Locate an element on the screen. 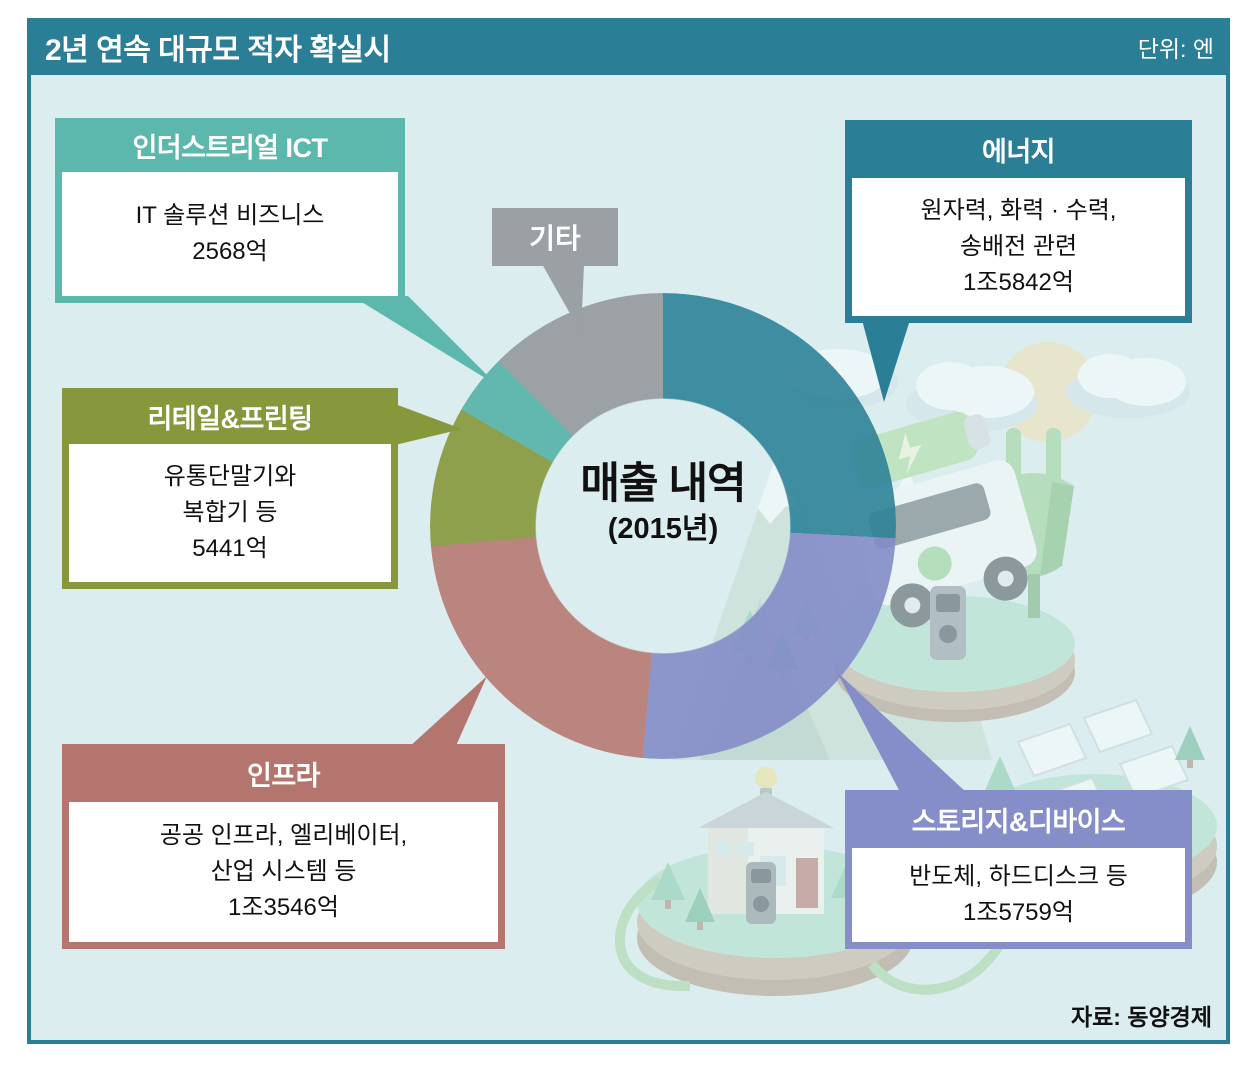  callout-etc: 기타 is located at coordinates (555, 237).